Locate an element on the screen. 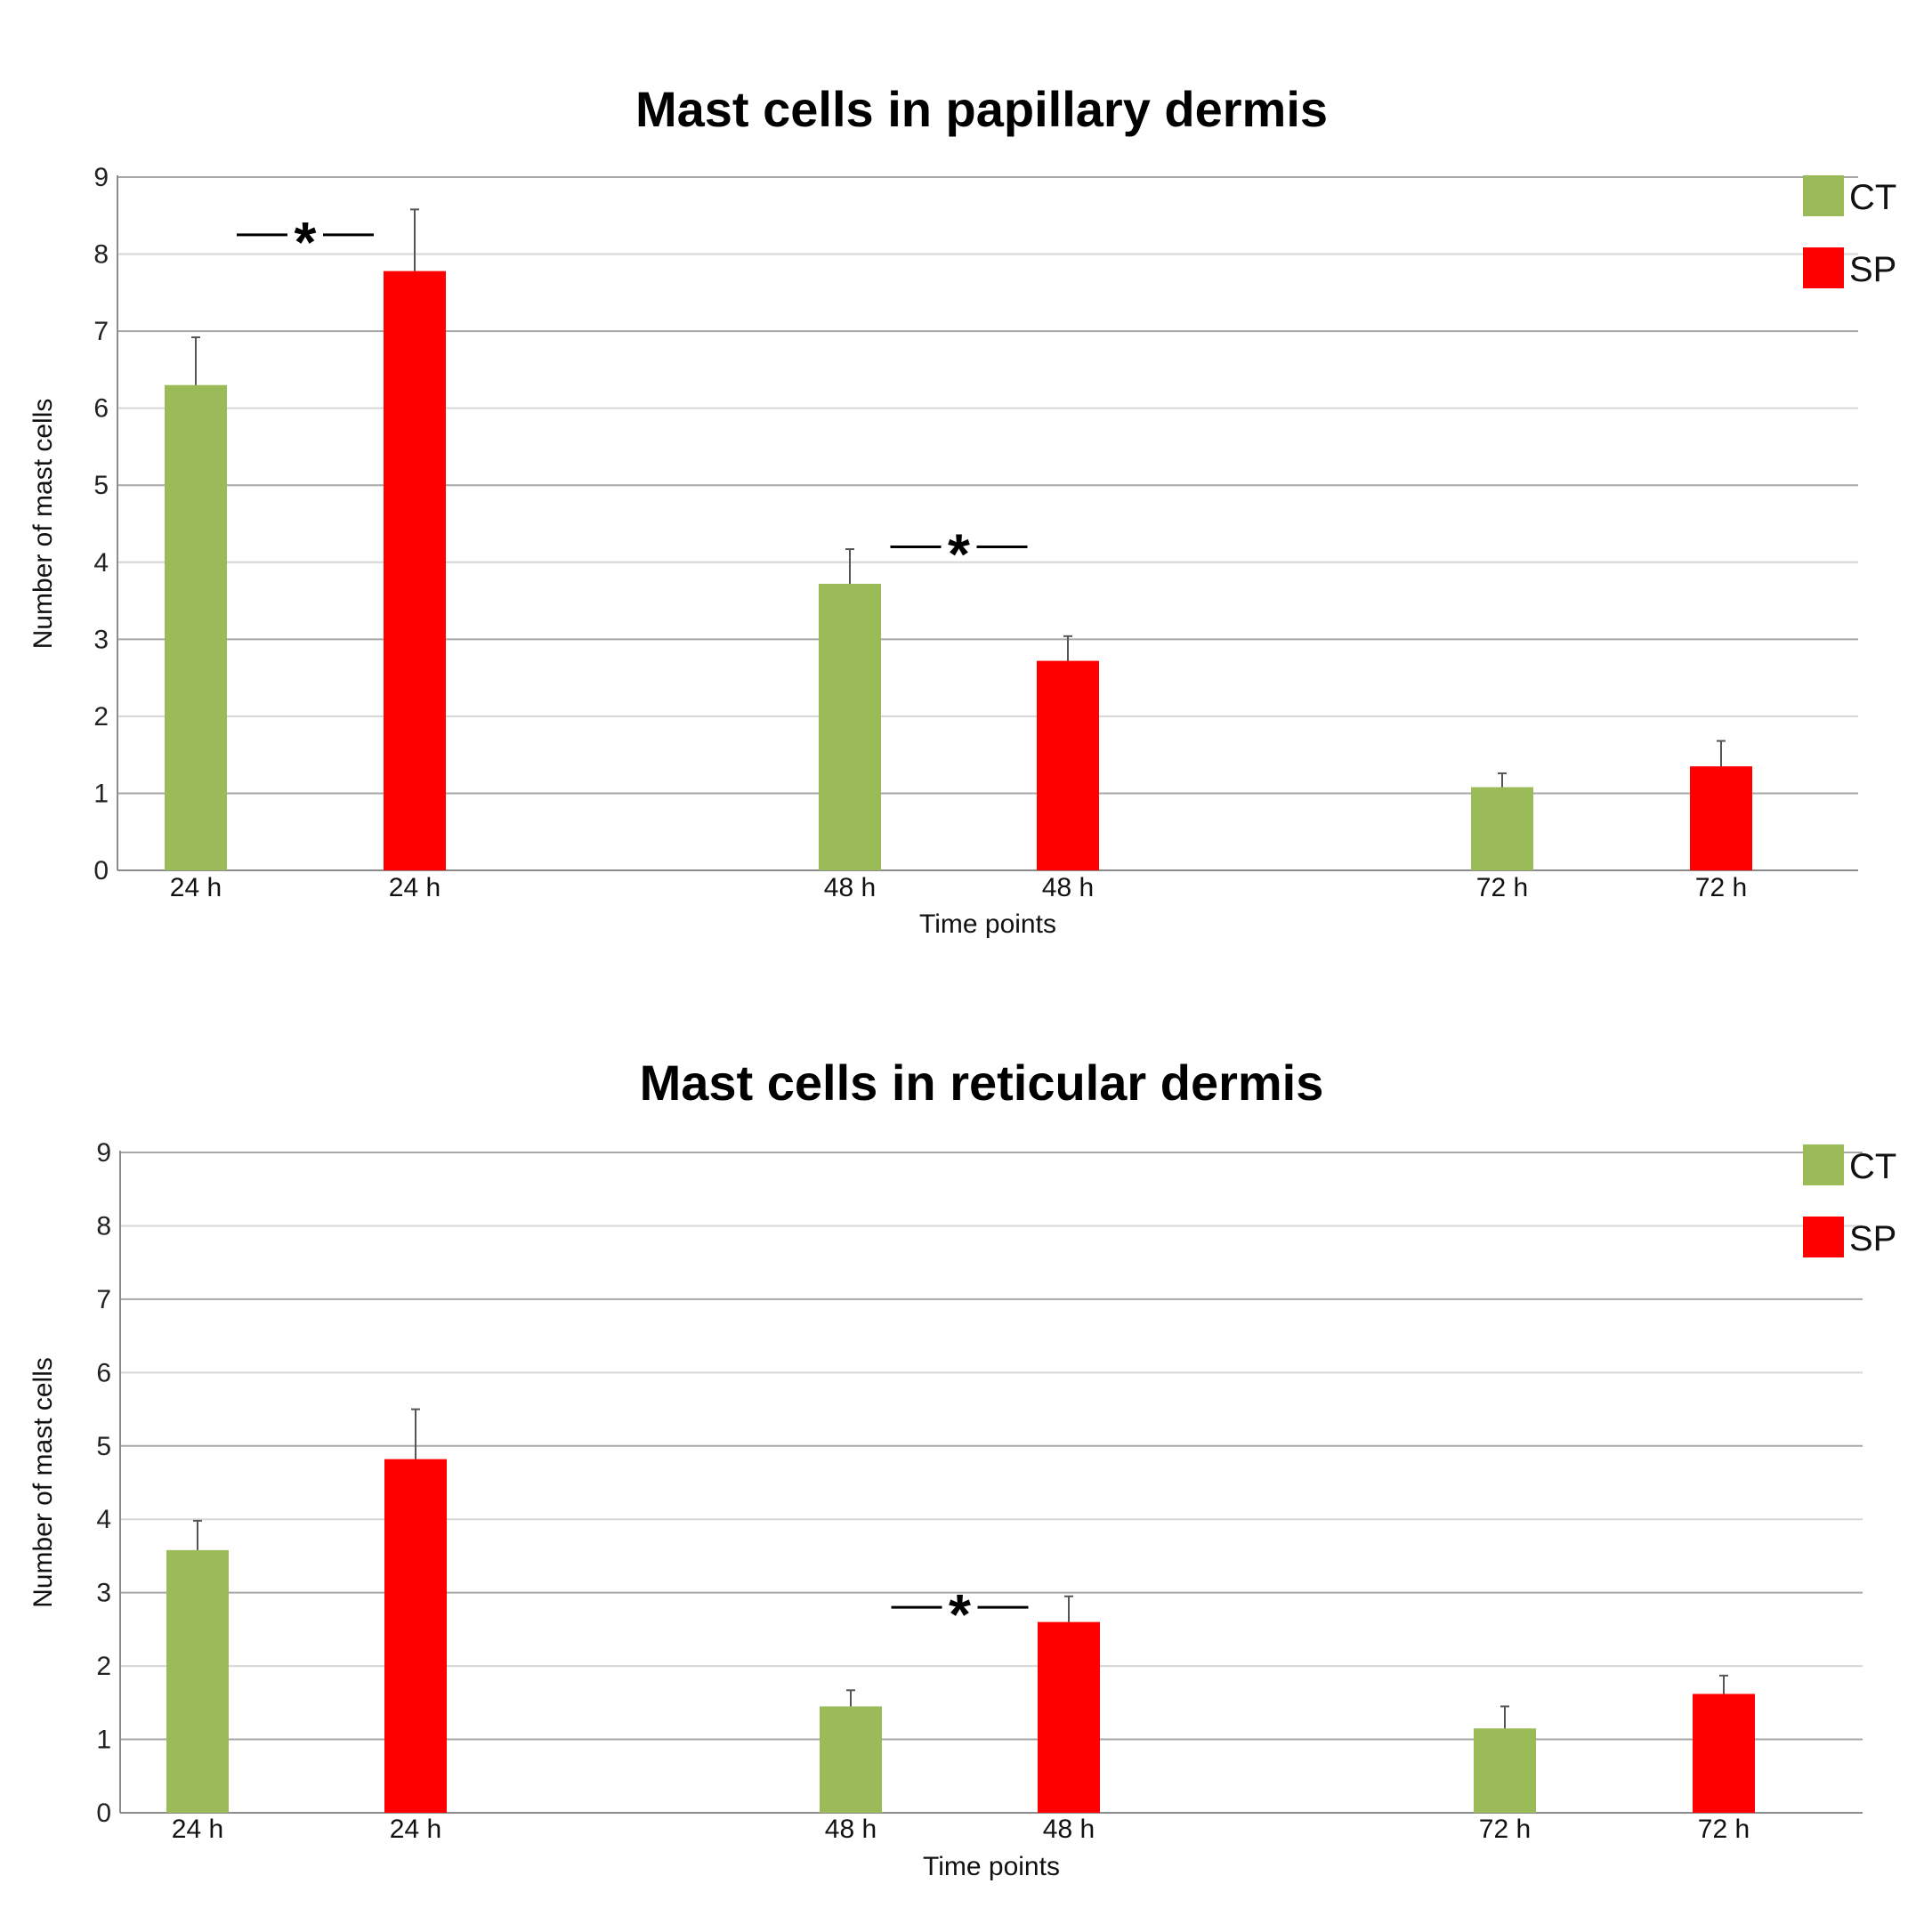 The width and height of the screenshot is (1932, 1908). chart-title: Mast cells in papillary dermis is located at coordinates (981, 109).